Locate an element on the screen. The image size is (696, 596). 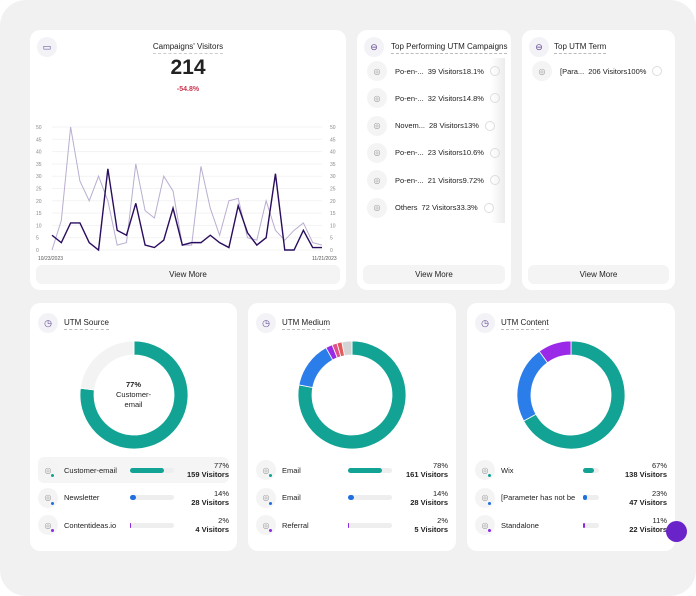
legend-item: ◎ Standalone 11% 22 Visitors is located at coordinates (571, 525).